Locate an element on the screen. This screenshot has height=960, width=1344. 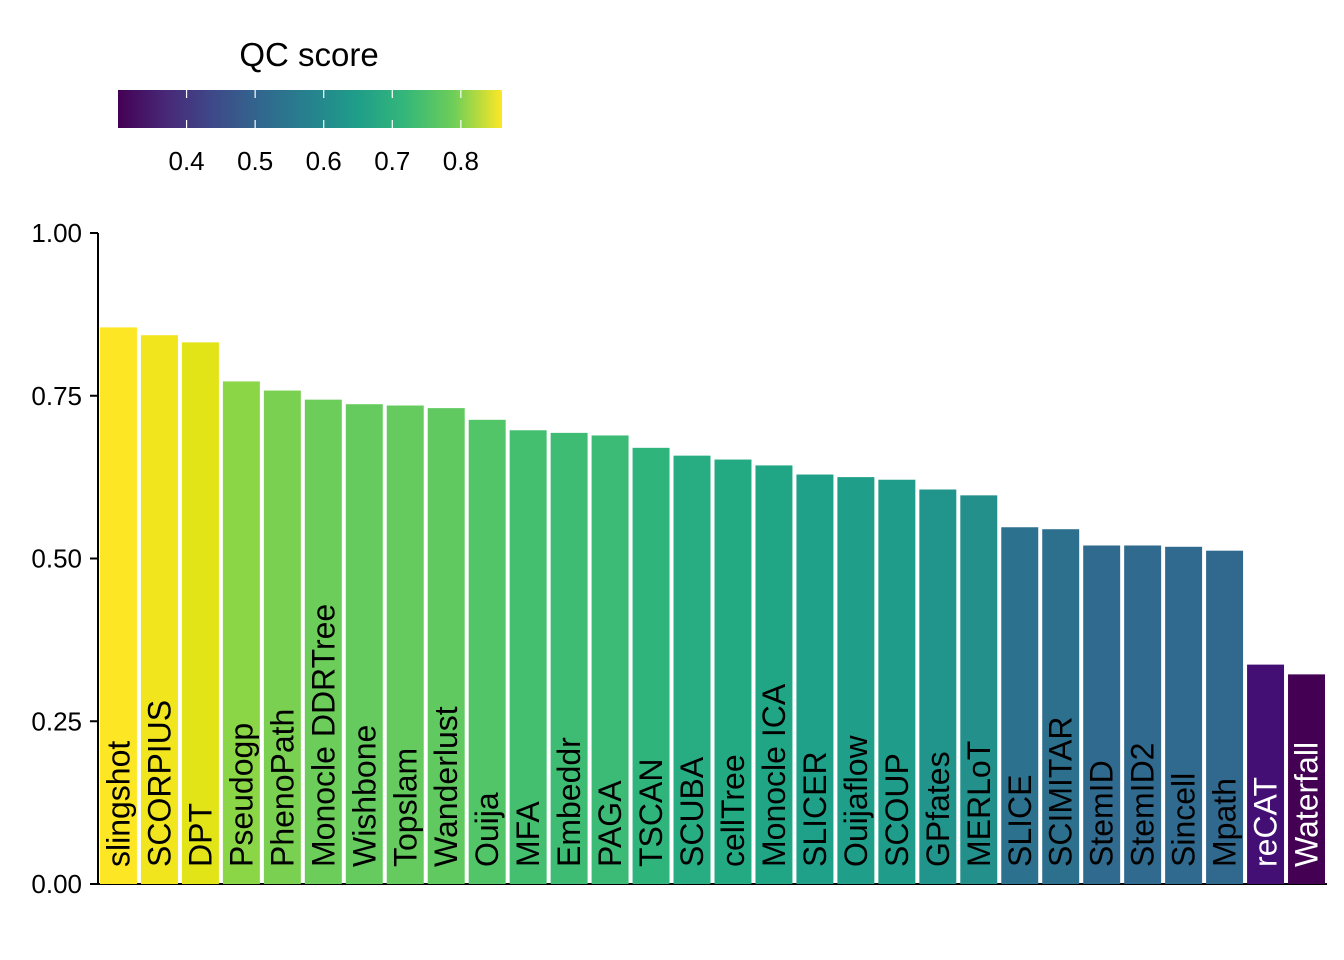
colorbar-ticks: 0.4 0.5 0.6 0.7 0.8 is located at coordinates (323, 133).